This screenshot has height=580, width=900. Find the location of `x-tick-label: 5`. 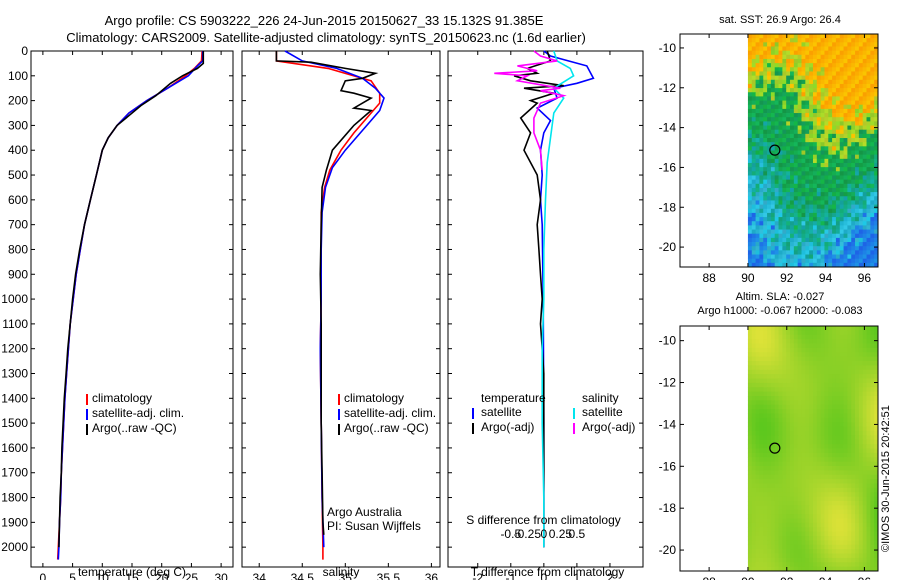

x-tick-label: 5 is located at coordinates (72, 575).